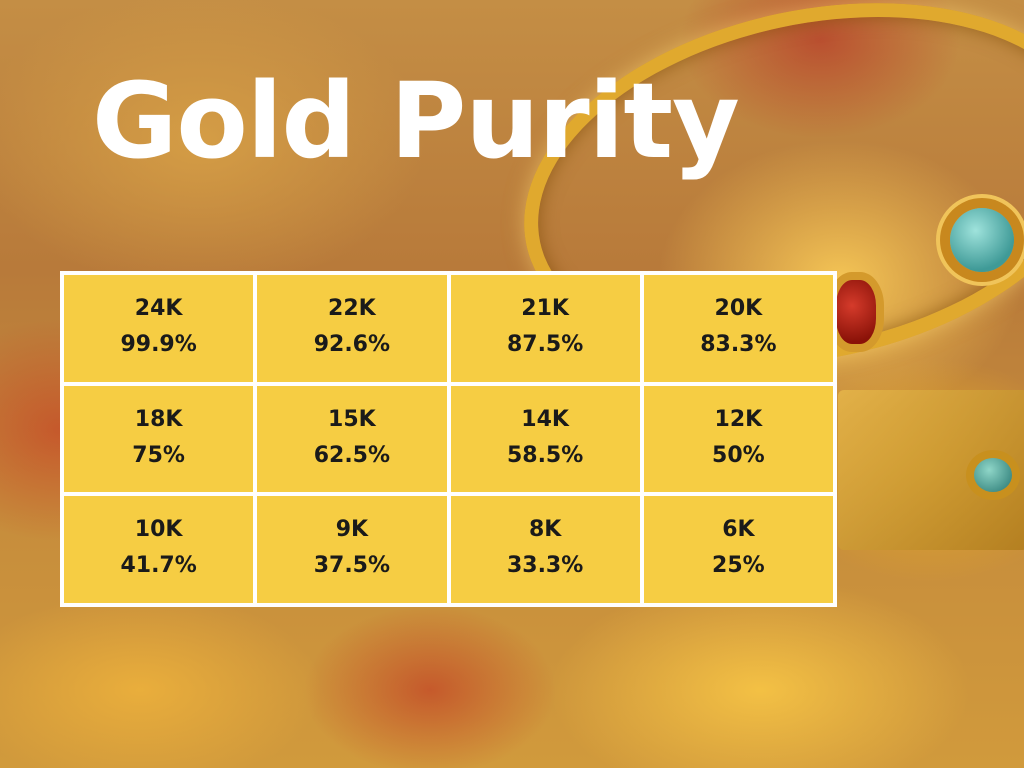 The height and width of the screenshot is (768, 1024). I want to click on purity-cell: 15K 62.5%, so click(352, 439).